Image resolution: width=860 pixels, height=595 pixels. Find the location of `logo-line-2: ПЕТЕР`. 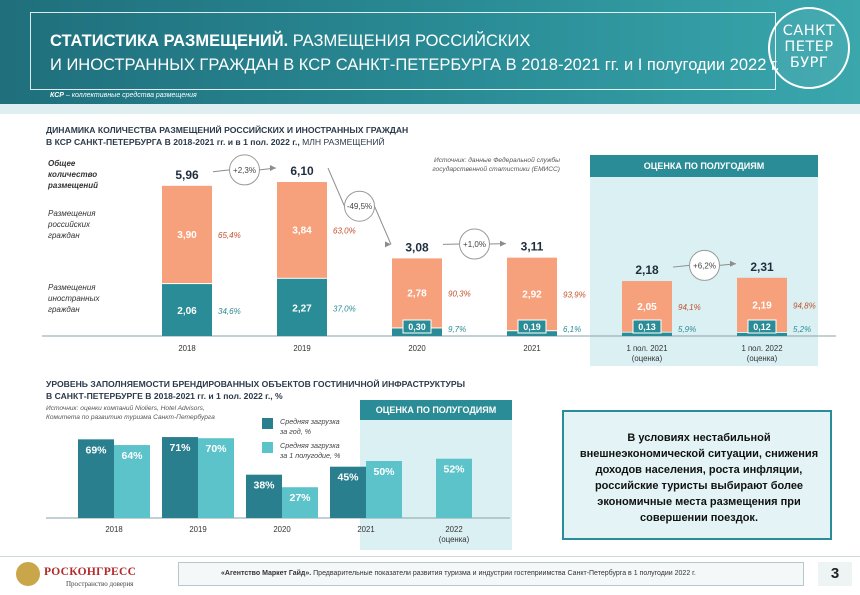

logo-line-2: ПЕТЕР is located at coordinates (809, 47).